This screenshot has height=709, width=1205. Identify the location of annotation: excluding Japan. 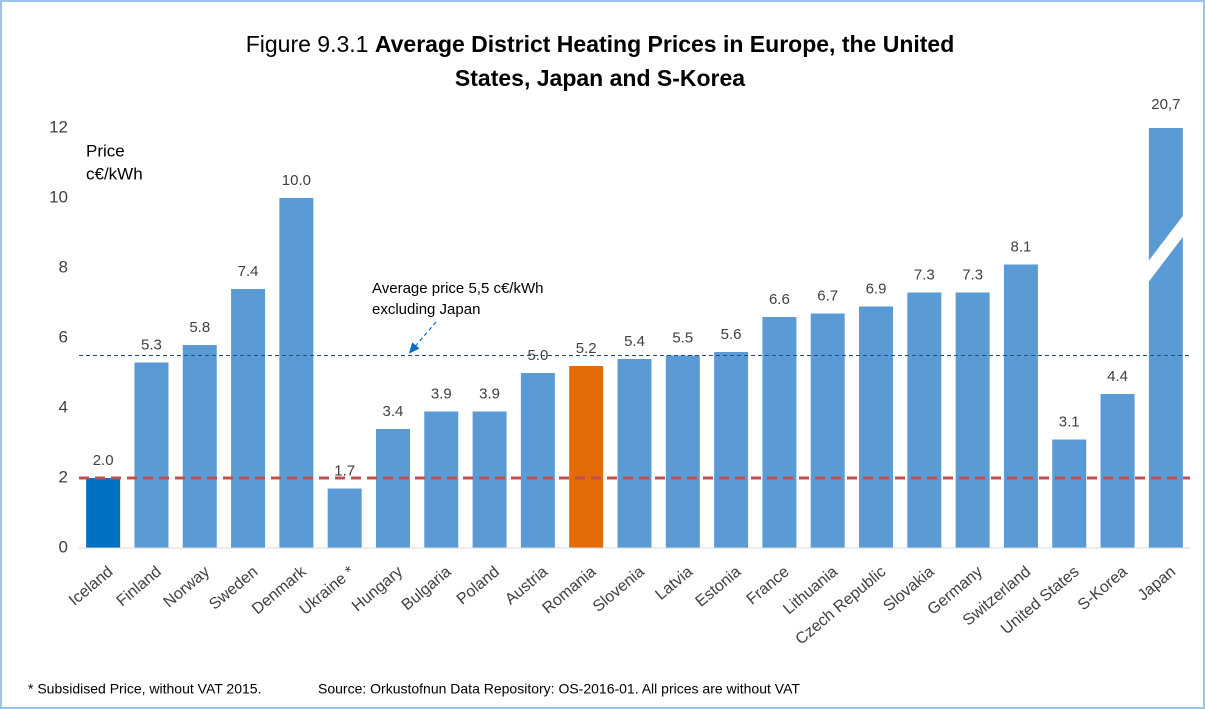
(426, 309).